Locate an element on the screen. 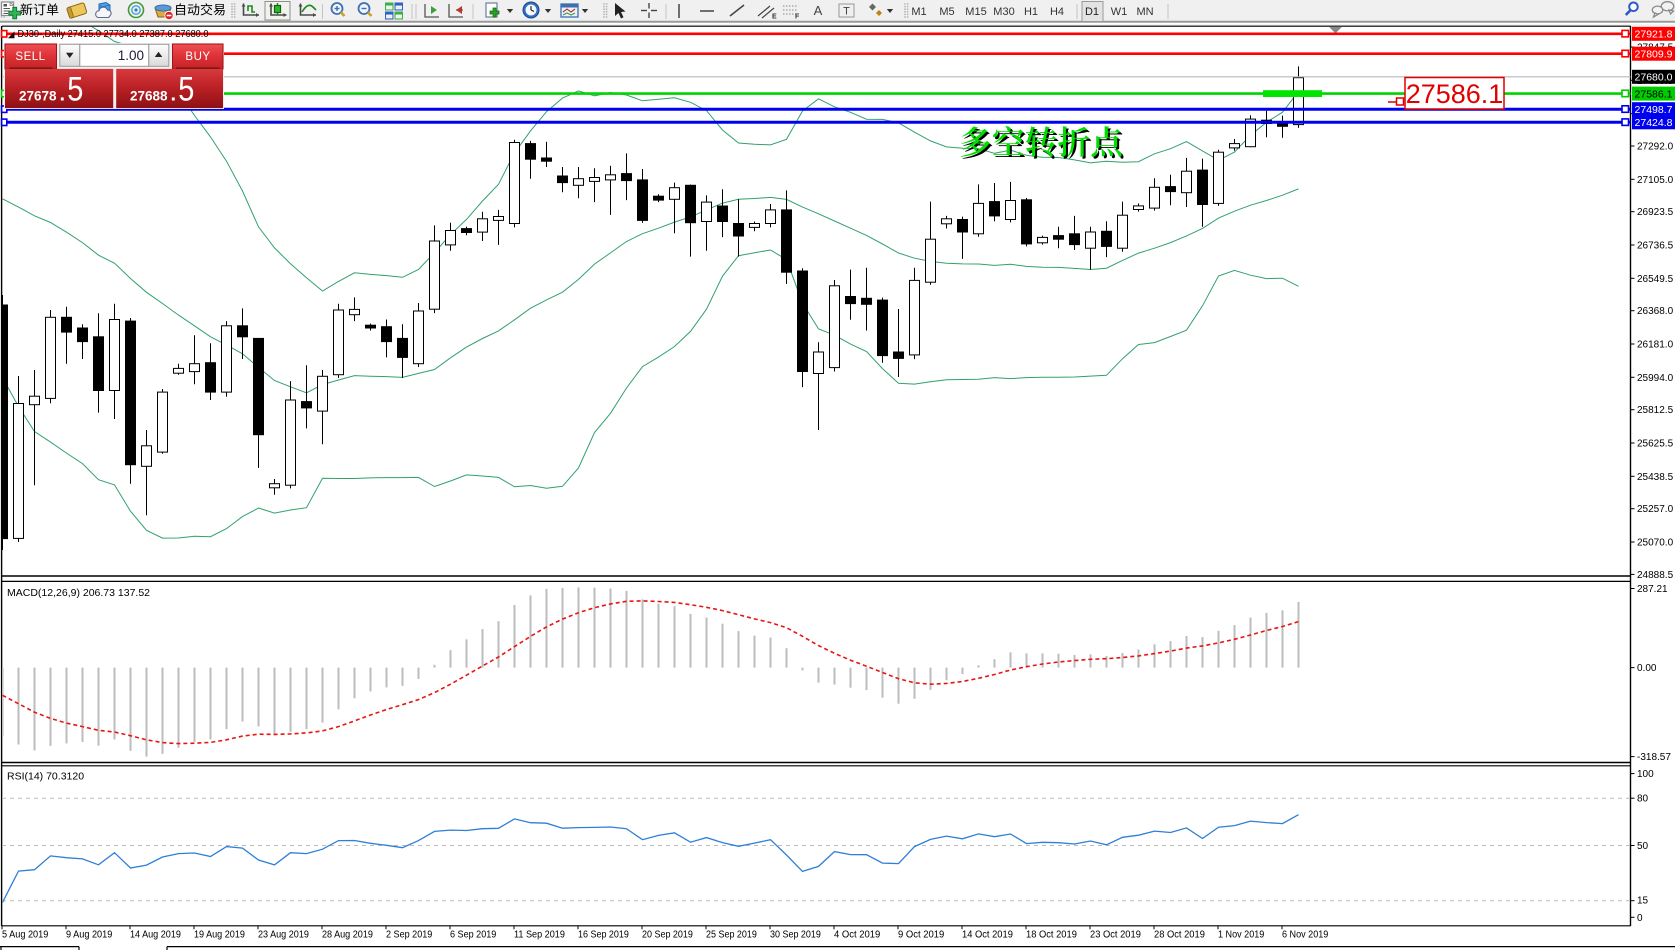 The width and height of the screenshot is (1675, 950). svg-text: 27424.8 is located at coordinates (1654, 123).